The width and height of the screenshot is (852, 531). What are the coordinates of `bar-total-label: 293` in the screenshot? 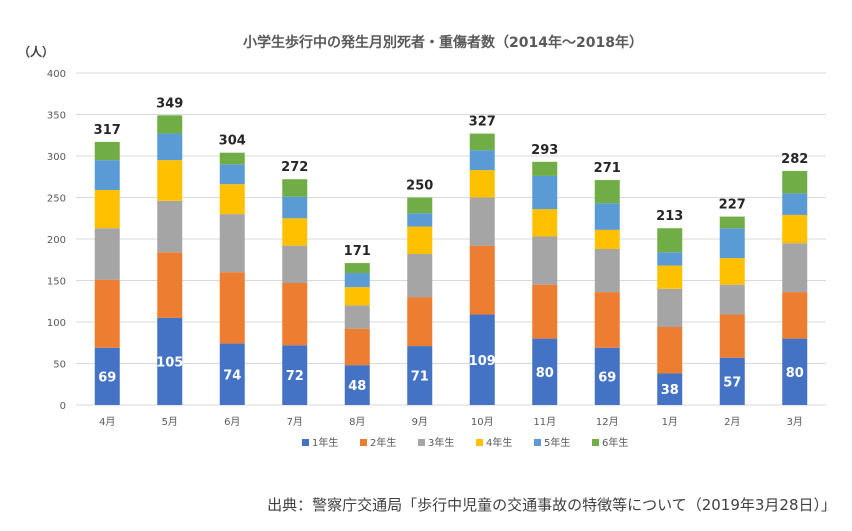 It's located at (544, 150).